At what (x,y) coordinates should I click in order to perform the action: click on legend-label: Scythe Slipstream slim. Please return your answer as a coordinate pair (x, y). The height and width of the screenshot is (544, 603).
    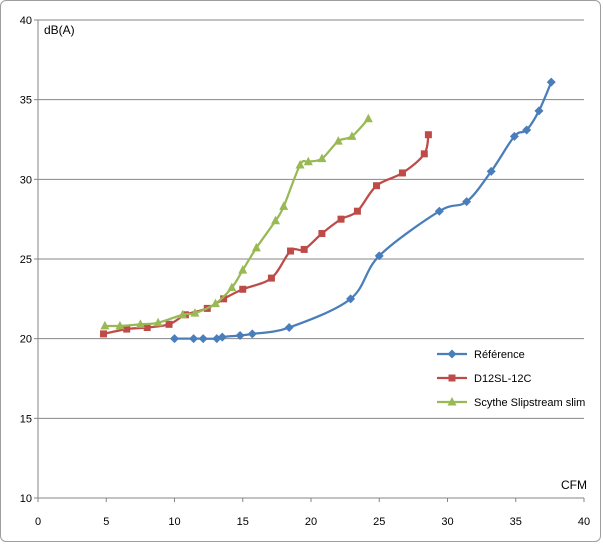
    Looking at the image, I should click on (529, 403).